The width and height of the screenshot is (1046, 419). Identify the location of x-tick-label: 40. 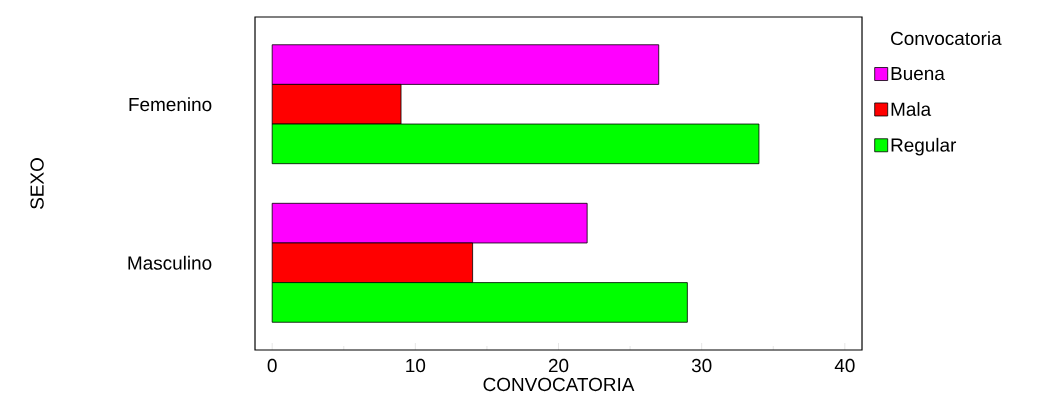
(844, 365).